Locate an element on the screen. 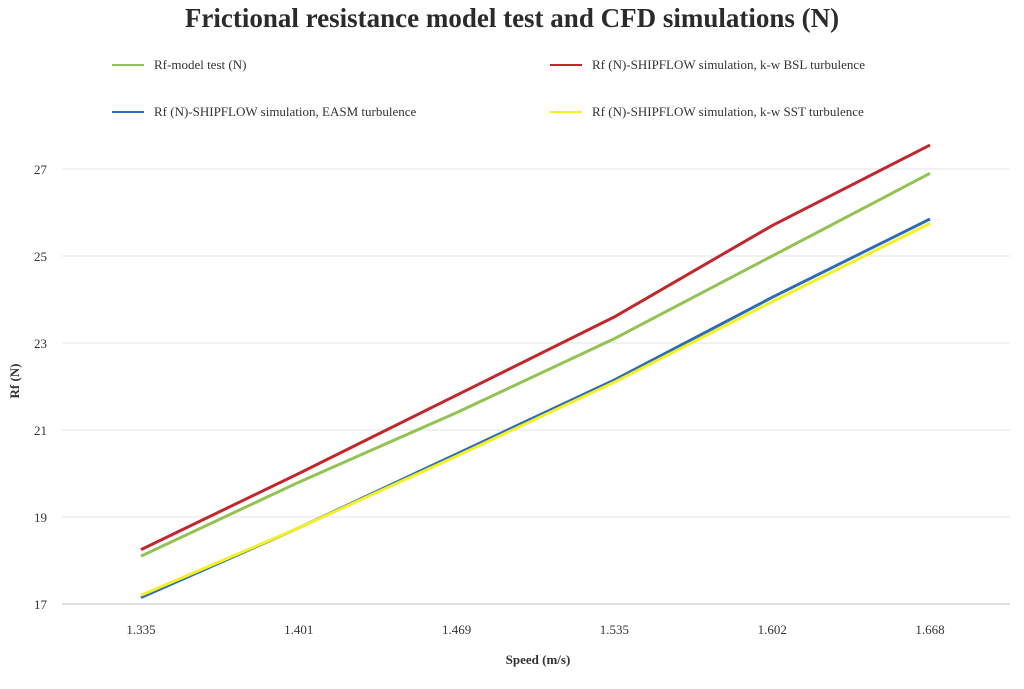 This screenshot has width=1024, height=689. legend-swatch-easm is located at coordinates (128, 112).